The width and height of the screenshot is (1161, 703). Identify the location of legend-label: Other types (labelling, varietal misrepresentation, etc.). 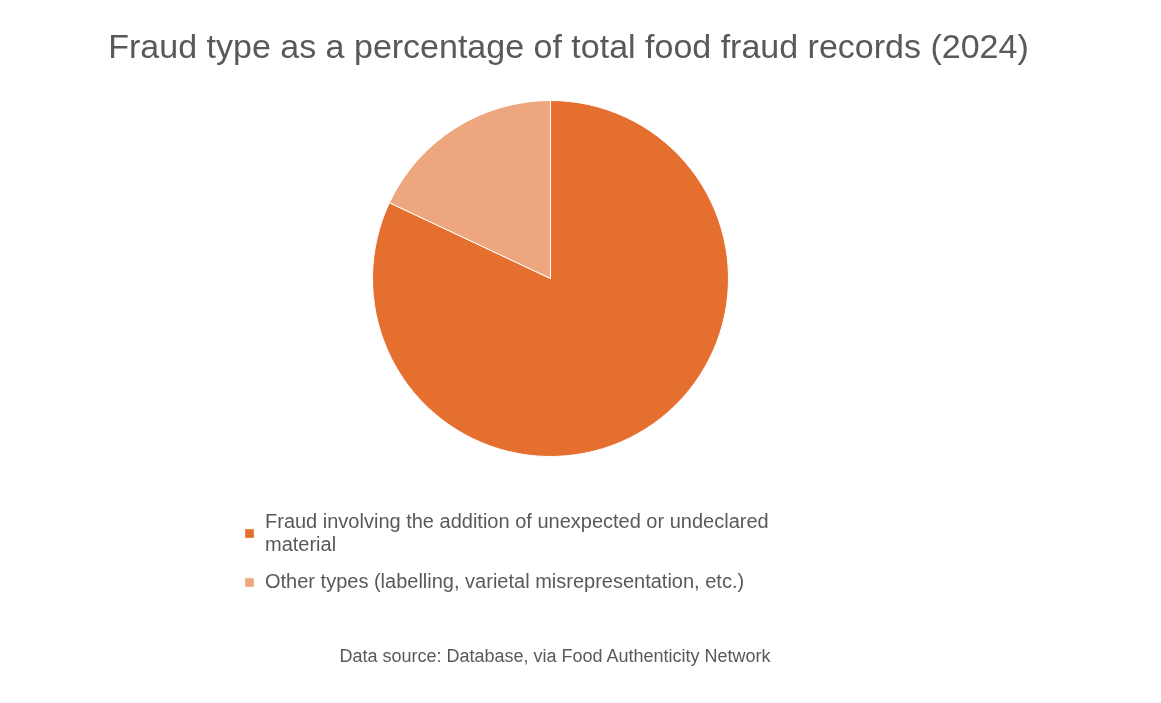
(505, 581).